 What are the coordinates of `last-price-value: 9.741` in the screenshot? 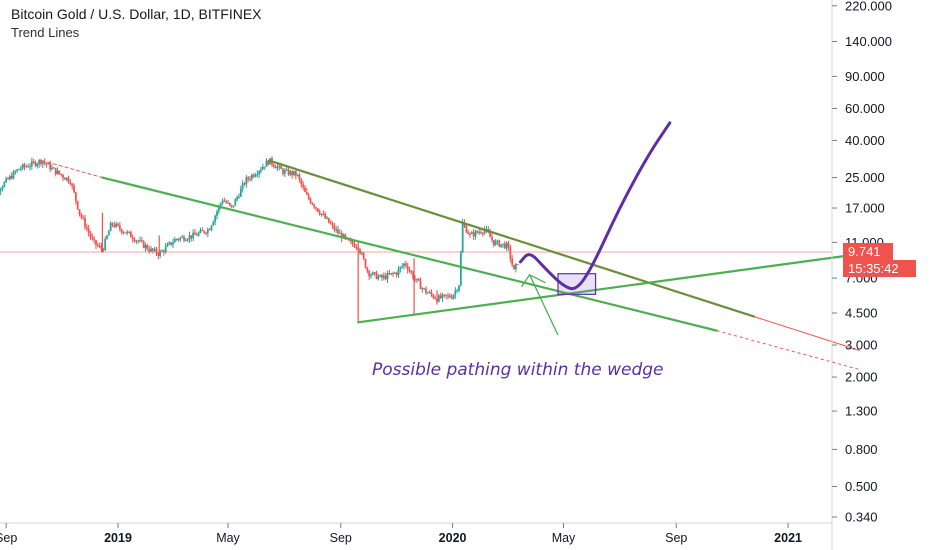 It's located at (864, 251).